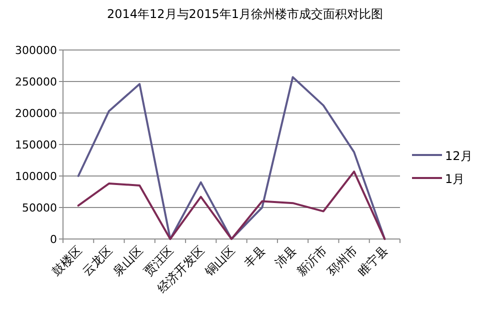  What do you see at coordinates (53, 239) in the screenshot?
I see `y-tick-label: 0` at bounding box center [53, 239].